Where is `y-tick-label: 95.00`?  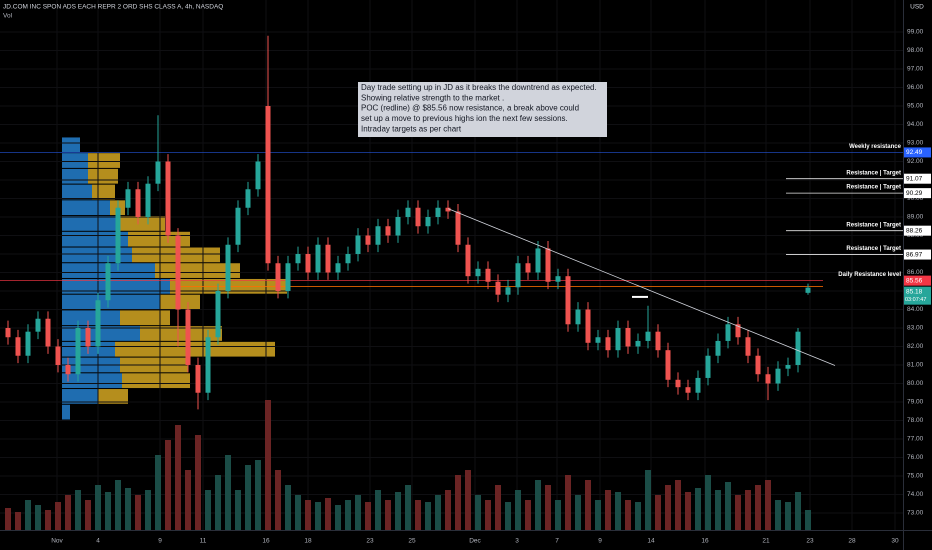 y-tick-label: 95.00 is located at coordinates (915, 106).